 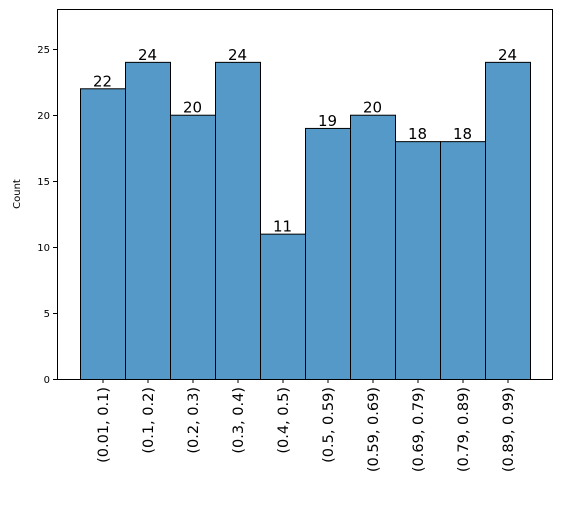 What do you see at coordinates (47, 215) in the screenshot?
I see `y-axis: 0 5 10 15 20 25` at bounding box center [47, 215].